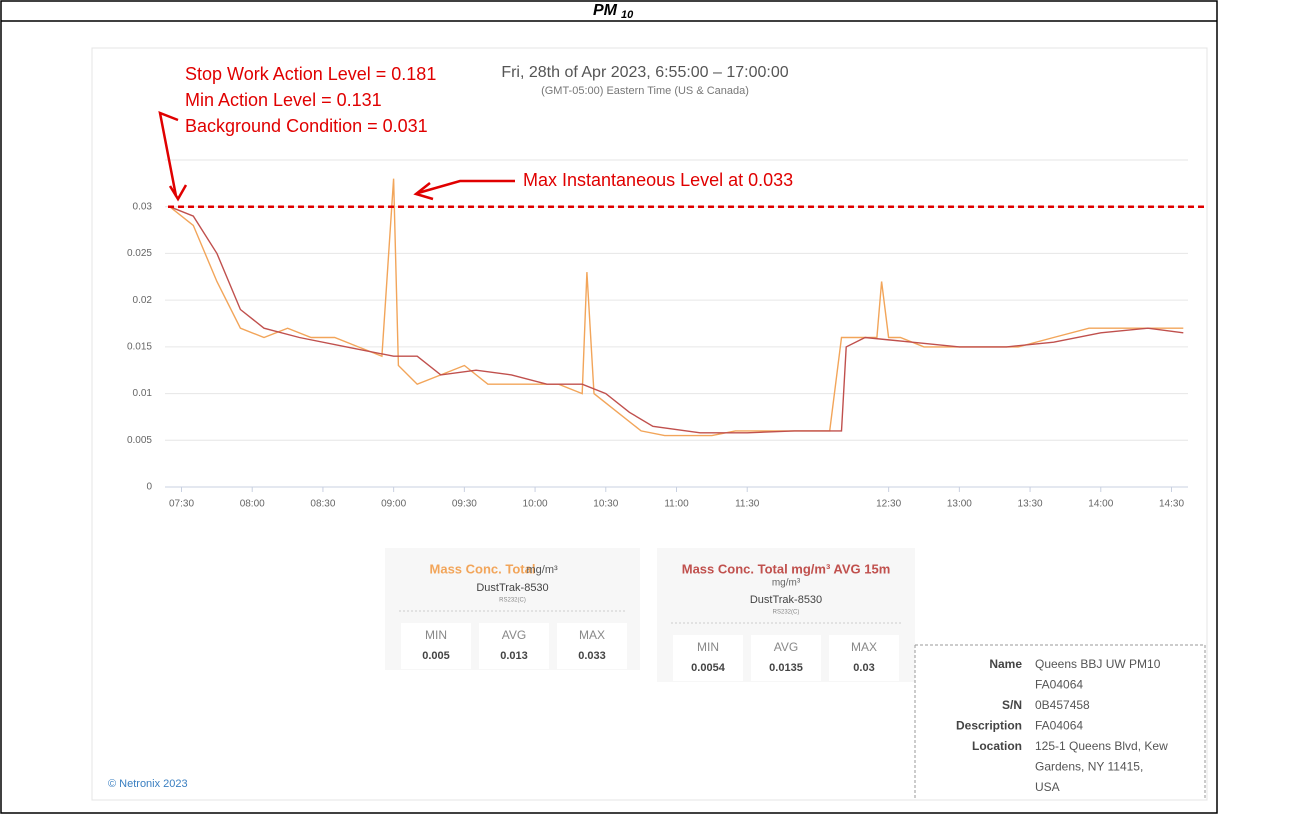  I want to click on report-title-sub: 10, so click(627, 15).